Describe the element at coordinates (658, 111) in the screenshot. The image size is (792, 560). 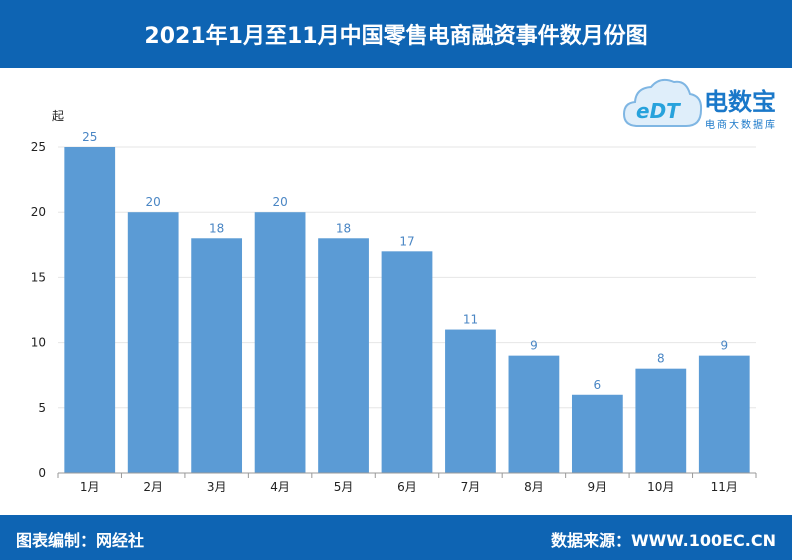
I see `logo-mark: eDT` at that location.